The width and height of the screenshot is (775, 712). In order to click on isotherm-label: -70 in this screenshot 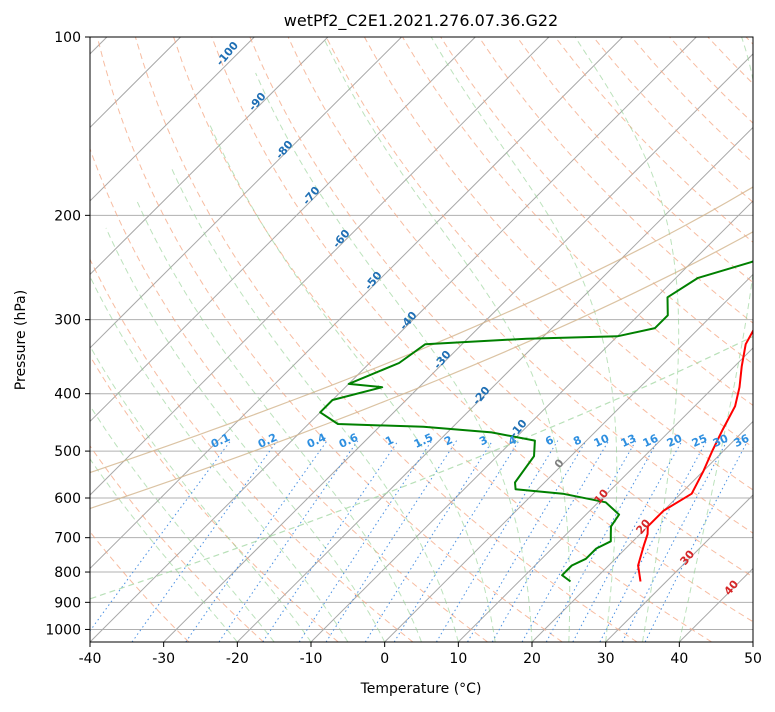, I will do `click(311, 196)`.